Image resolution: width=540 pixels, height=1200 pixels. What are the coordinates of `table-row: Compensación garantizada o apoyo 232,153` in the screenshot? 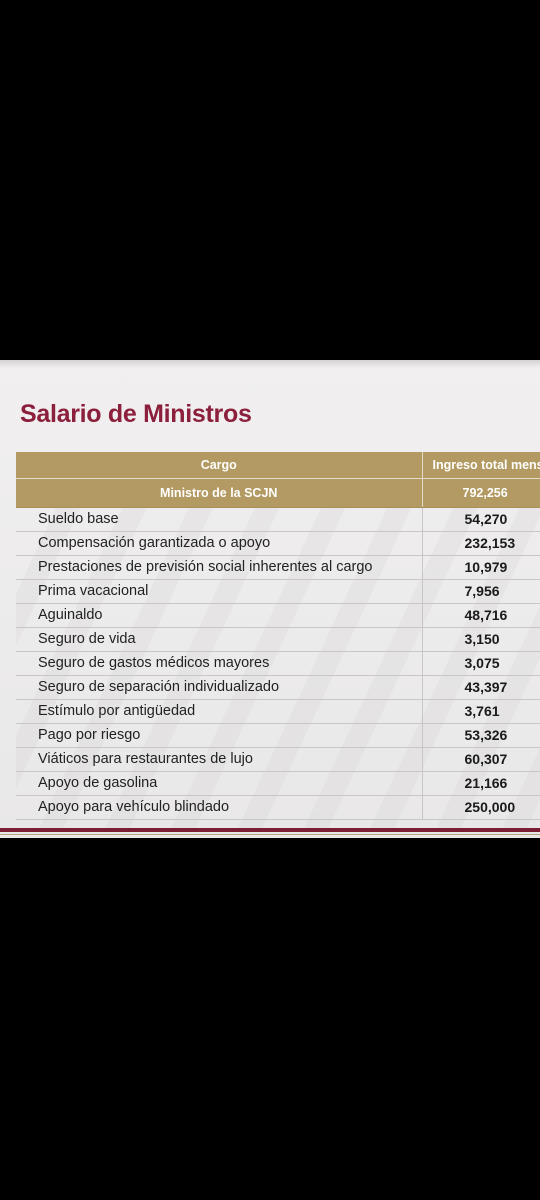 It's located at (278, 543).